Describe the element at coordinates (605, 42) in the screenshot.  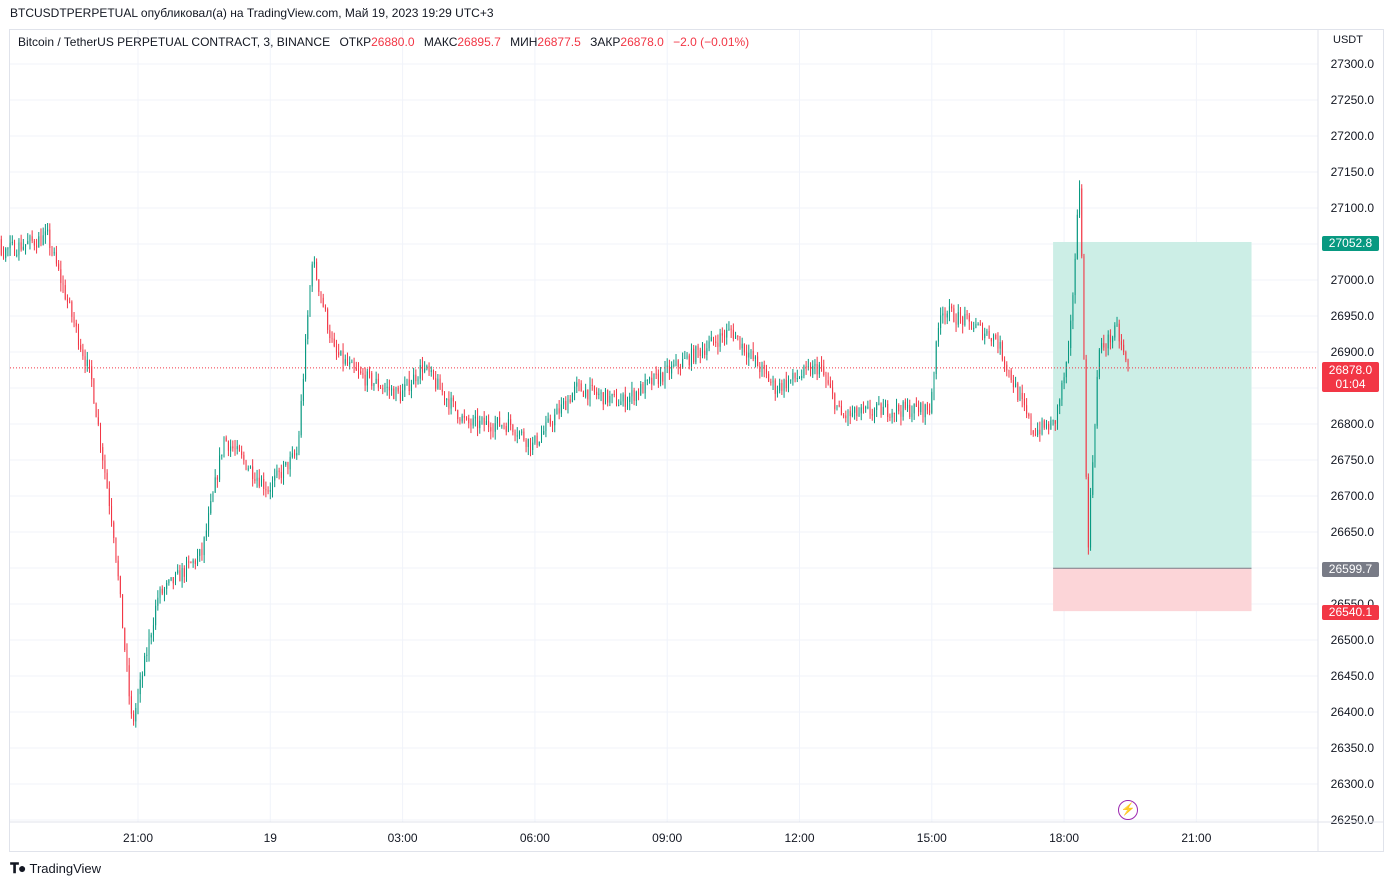
I see `legend-close-label: ЗАКР` at that location.